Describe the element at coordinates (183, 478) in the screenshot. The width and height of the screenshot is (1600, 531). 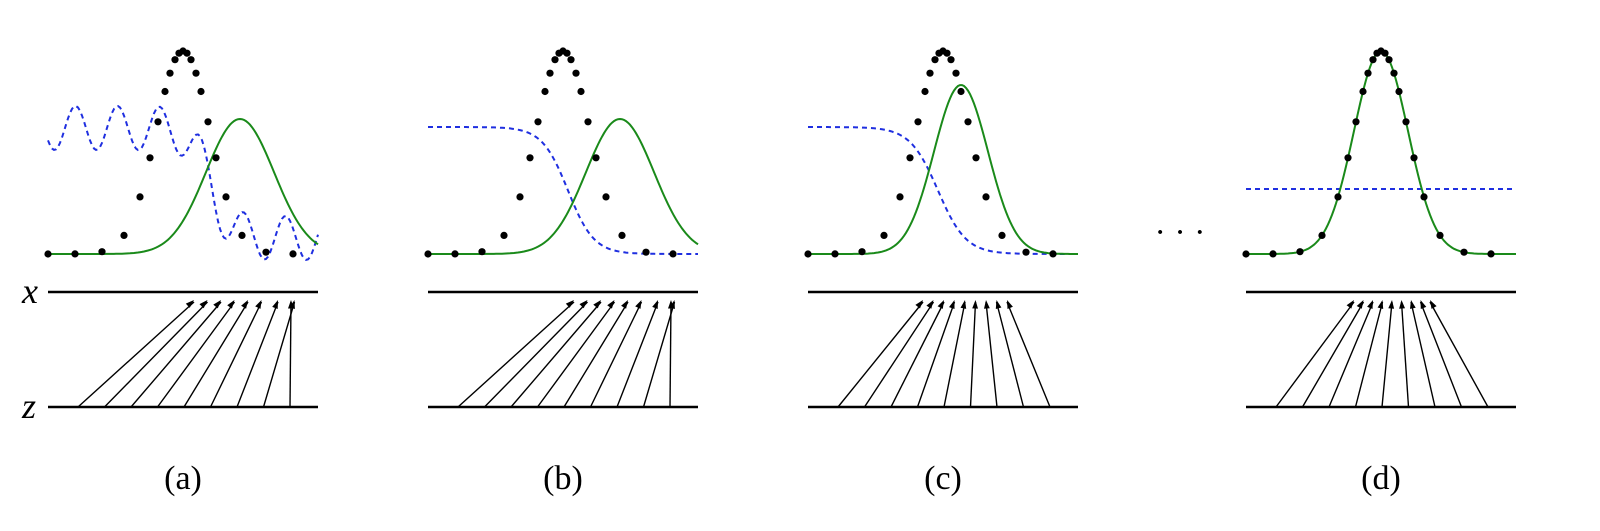
I see `caption-a: (a)` at that location.